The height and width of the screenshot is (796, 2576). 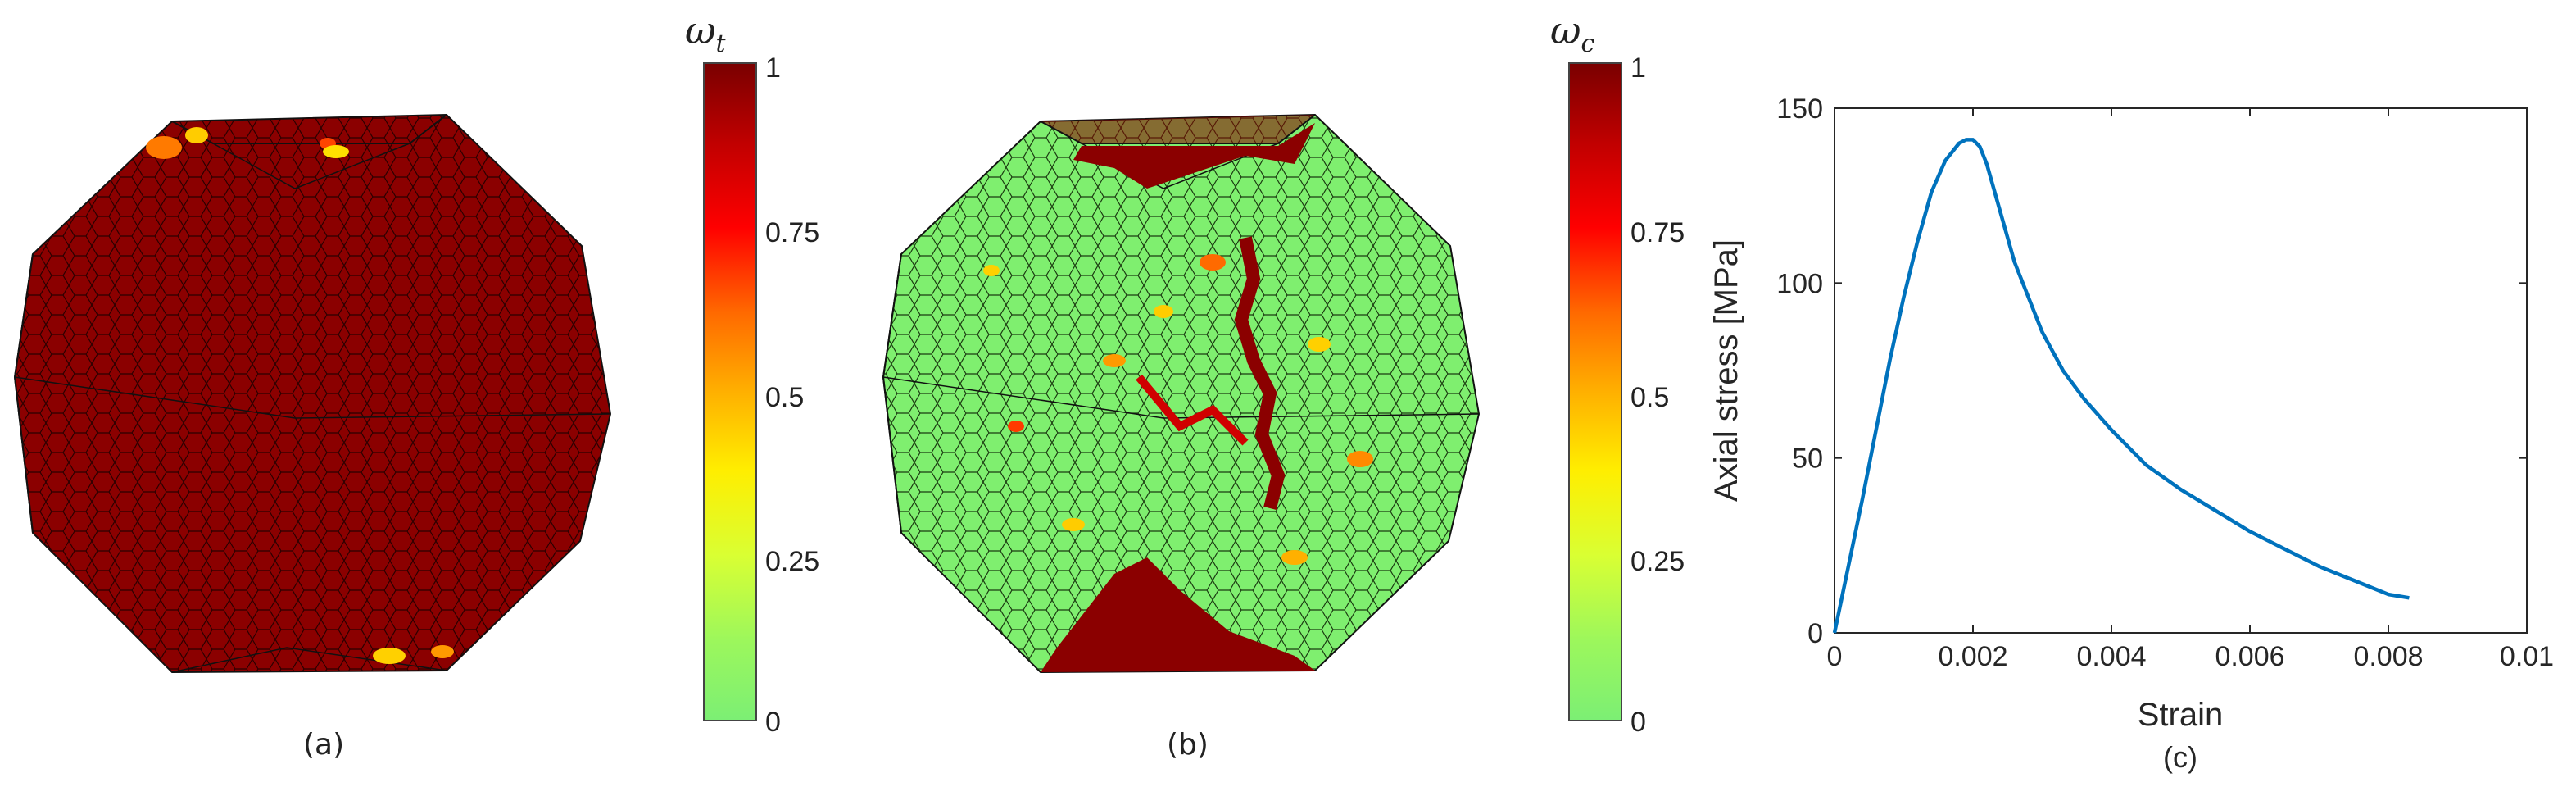 I want to click on caption-b: (b), so click(x=1188, y=745).